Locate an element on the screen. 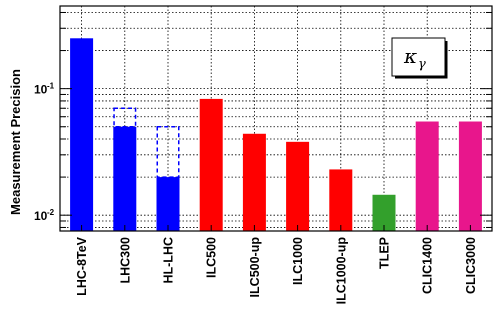 The image size is (500, 322). bar-lhc300 is located at coordinates (125, 178).